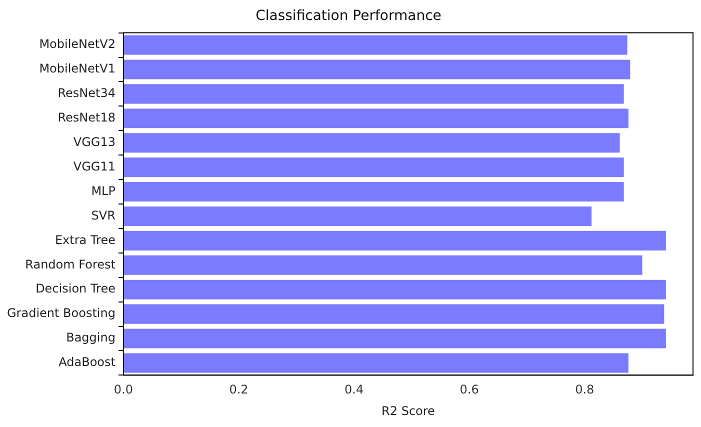 The width and height of the screenshot is (701, 427). Describe the element at coordinates (354, 389) in the screenshot. I see `x-tick-label: 0.4` at that location.